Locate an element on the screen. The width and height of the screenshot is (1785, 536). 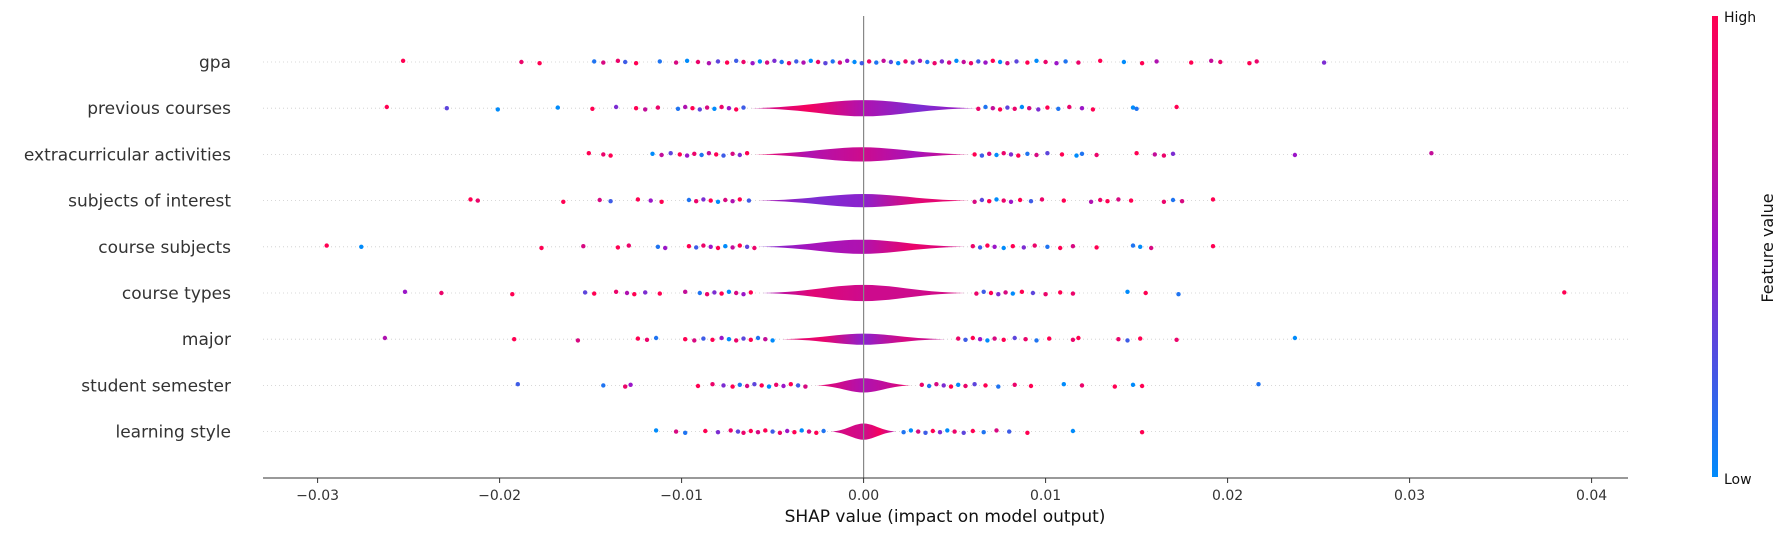
x-tick-label: 0.00 is located at coordinates (863, 496).